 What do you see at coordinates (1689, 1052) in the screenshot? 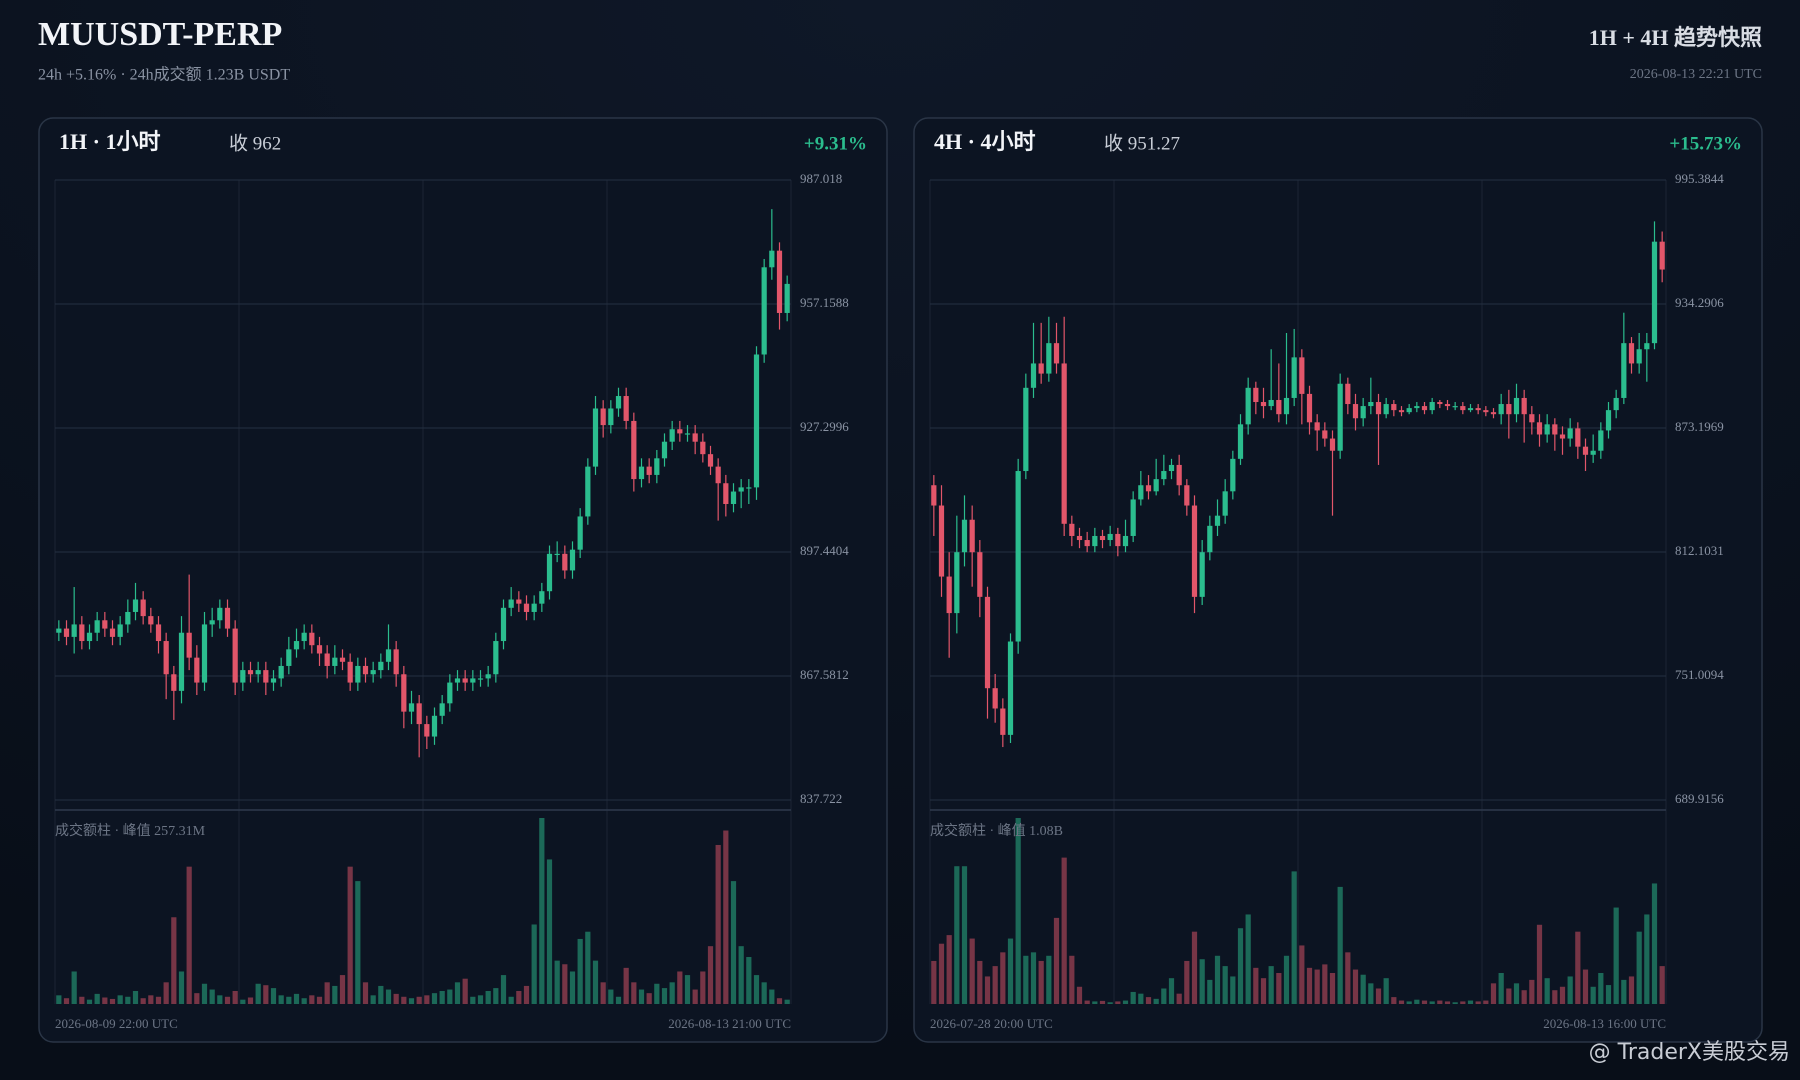
I see `watermark: @ TraderX美股交易` at bounding box center [1689, 1052].